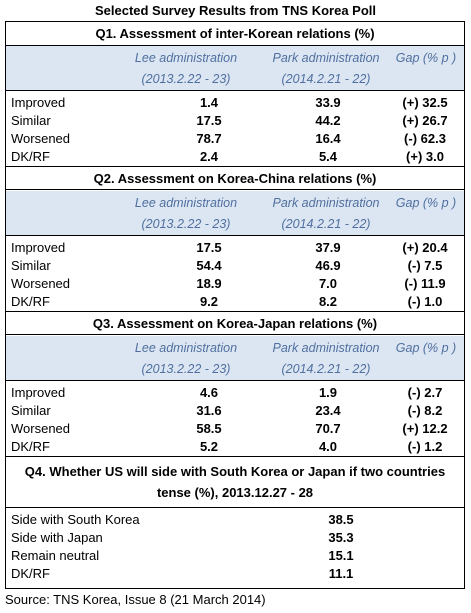  I want to click on q4-value: 11.1, so click(341, 573).